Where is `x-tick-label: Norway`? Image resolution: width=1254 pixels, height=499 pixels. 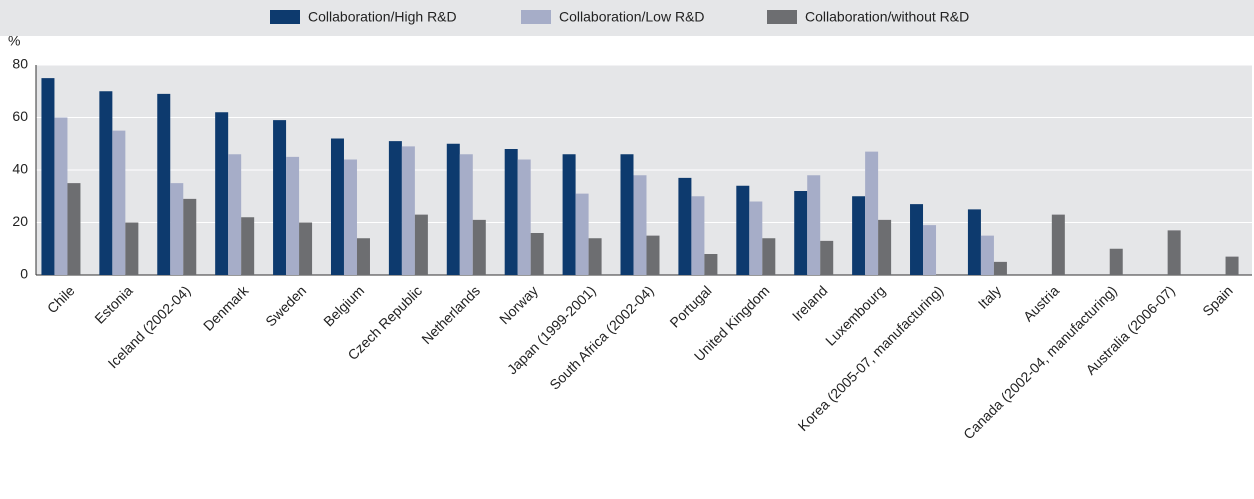 x-tick-label: Norway is located at coordinates (518, 304).